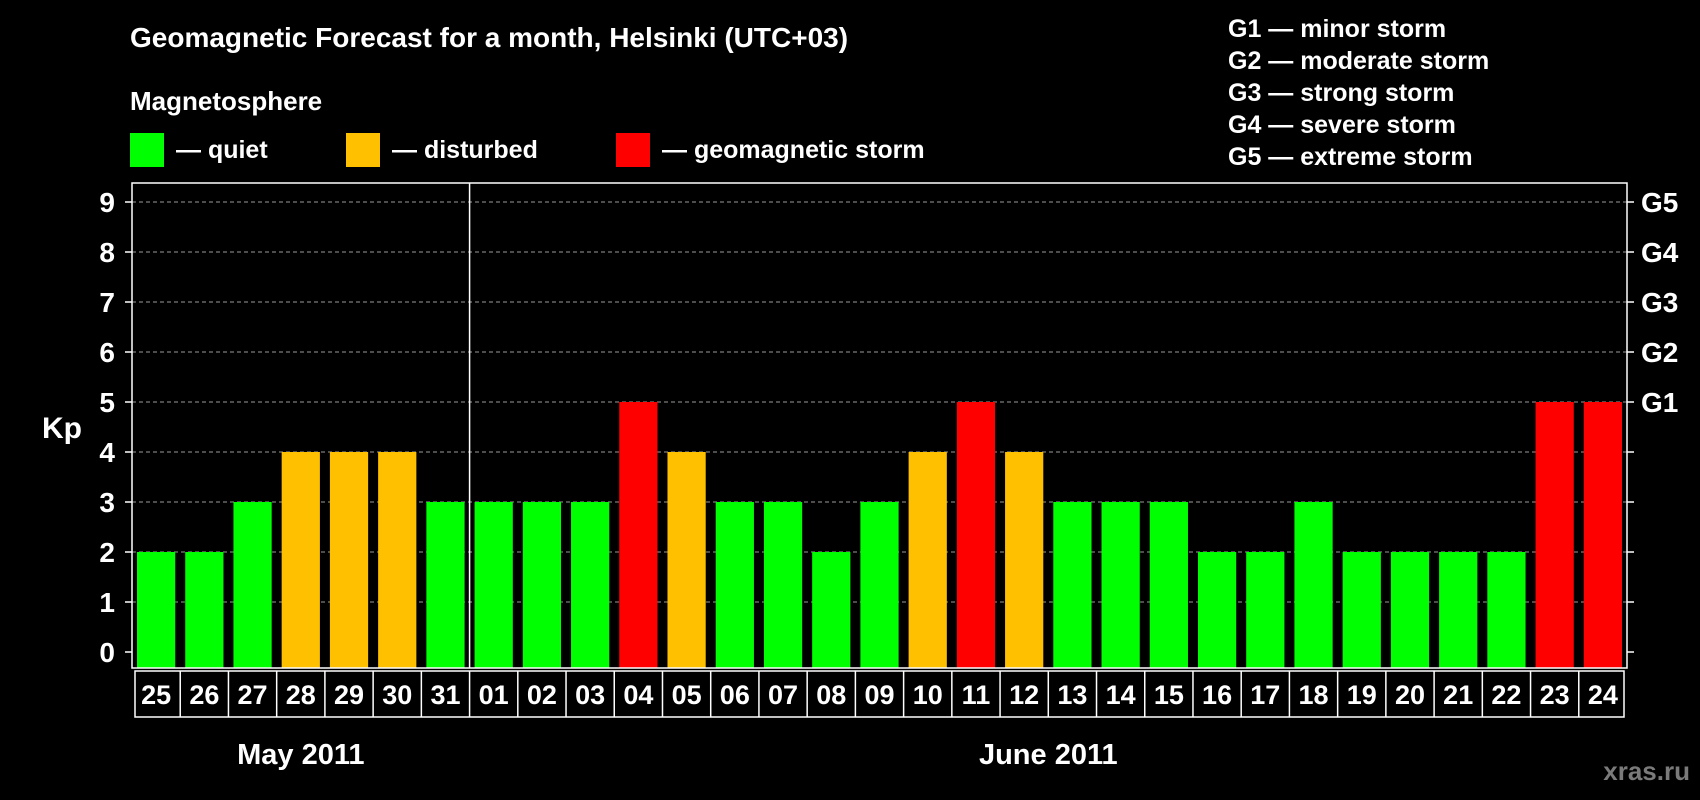 The width and height of the screenshot is (1700, 800). What do you see at coordinates (831, 695) in the screenshot?
I see `date-label-08: 08` at bounding box center [831, 695].